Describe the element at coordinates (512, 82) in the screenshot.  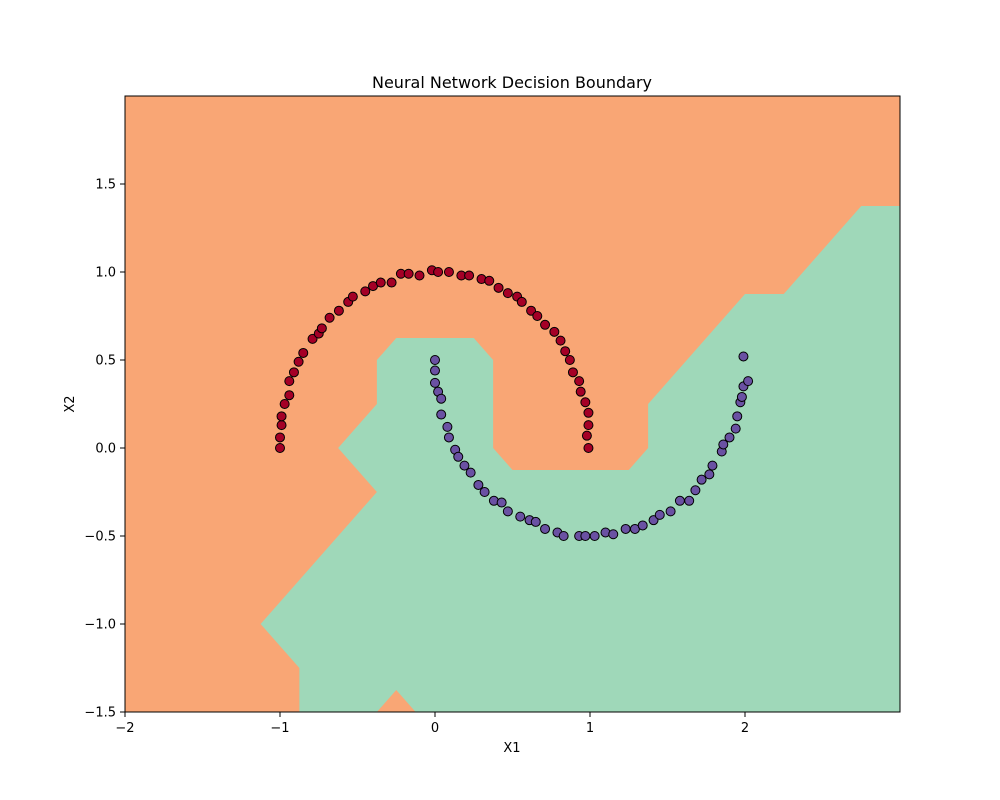
I see `chart-title: Neural Network Decision Boundary` at that location.